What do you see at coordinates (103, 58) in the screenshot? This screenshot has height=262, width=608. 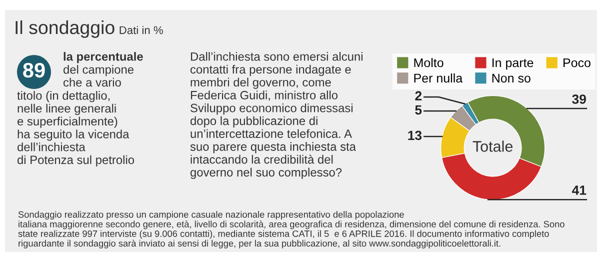 I see `text: la percentuale` at bounding box center [103, 58].